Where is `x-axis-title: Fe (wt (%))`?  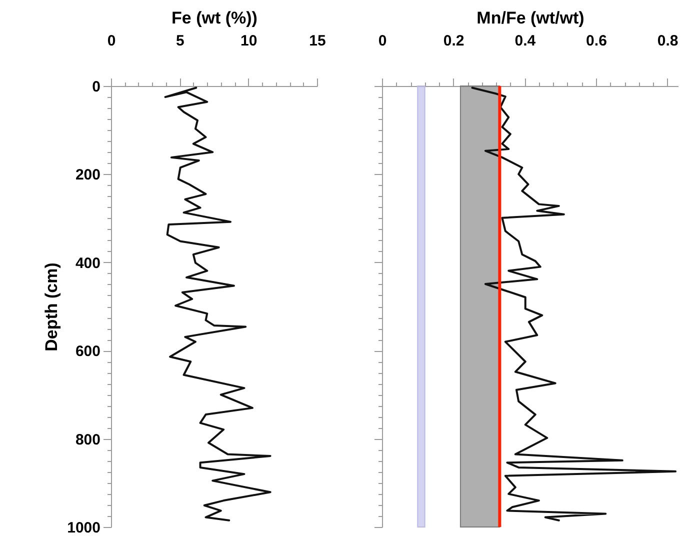 x-axis-title: Fe (wt (%)) is located at coordinates (215, 18).